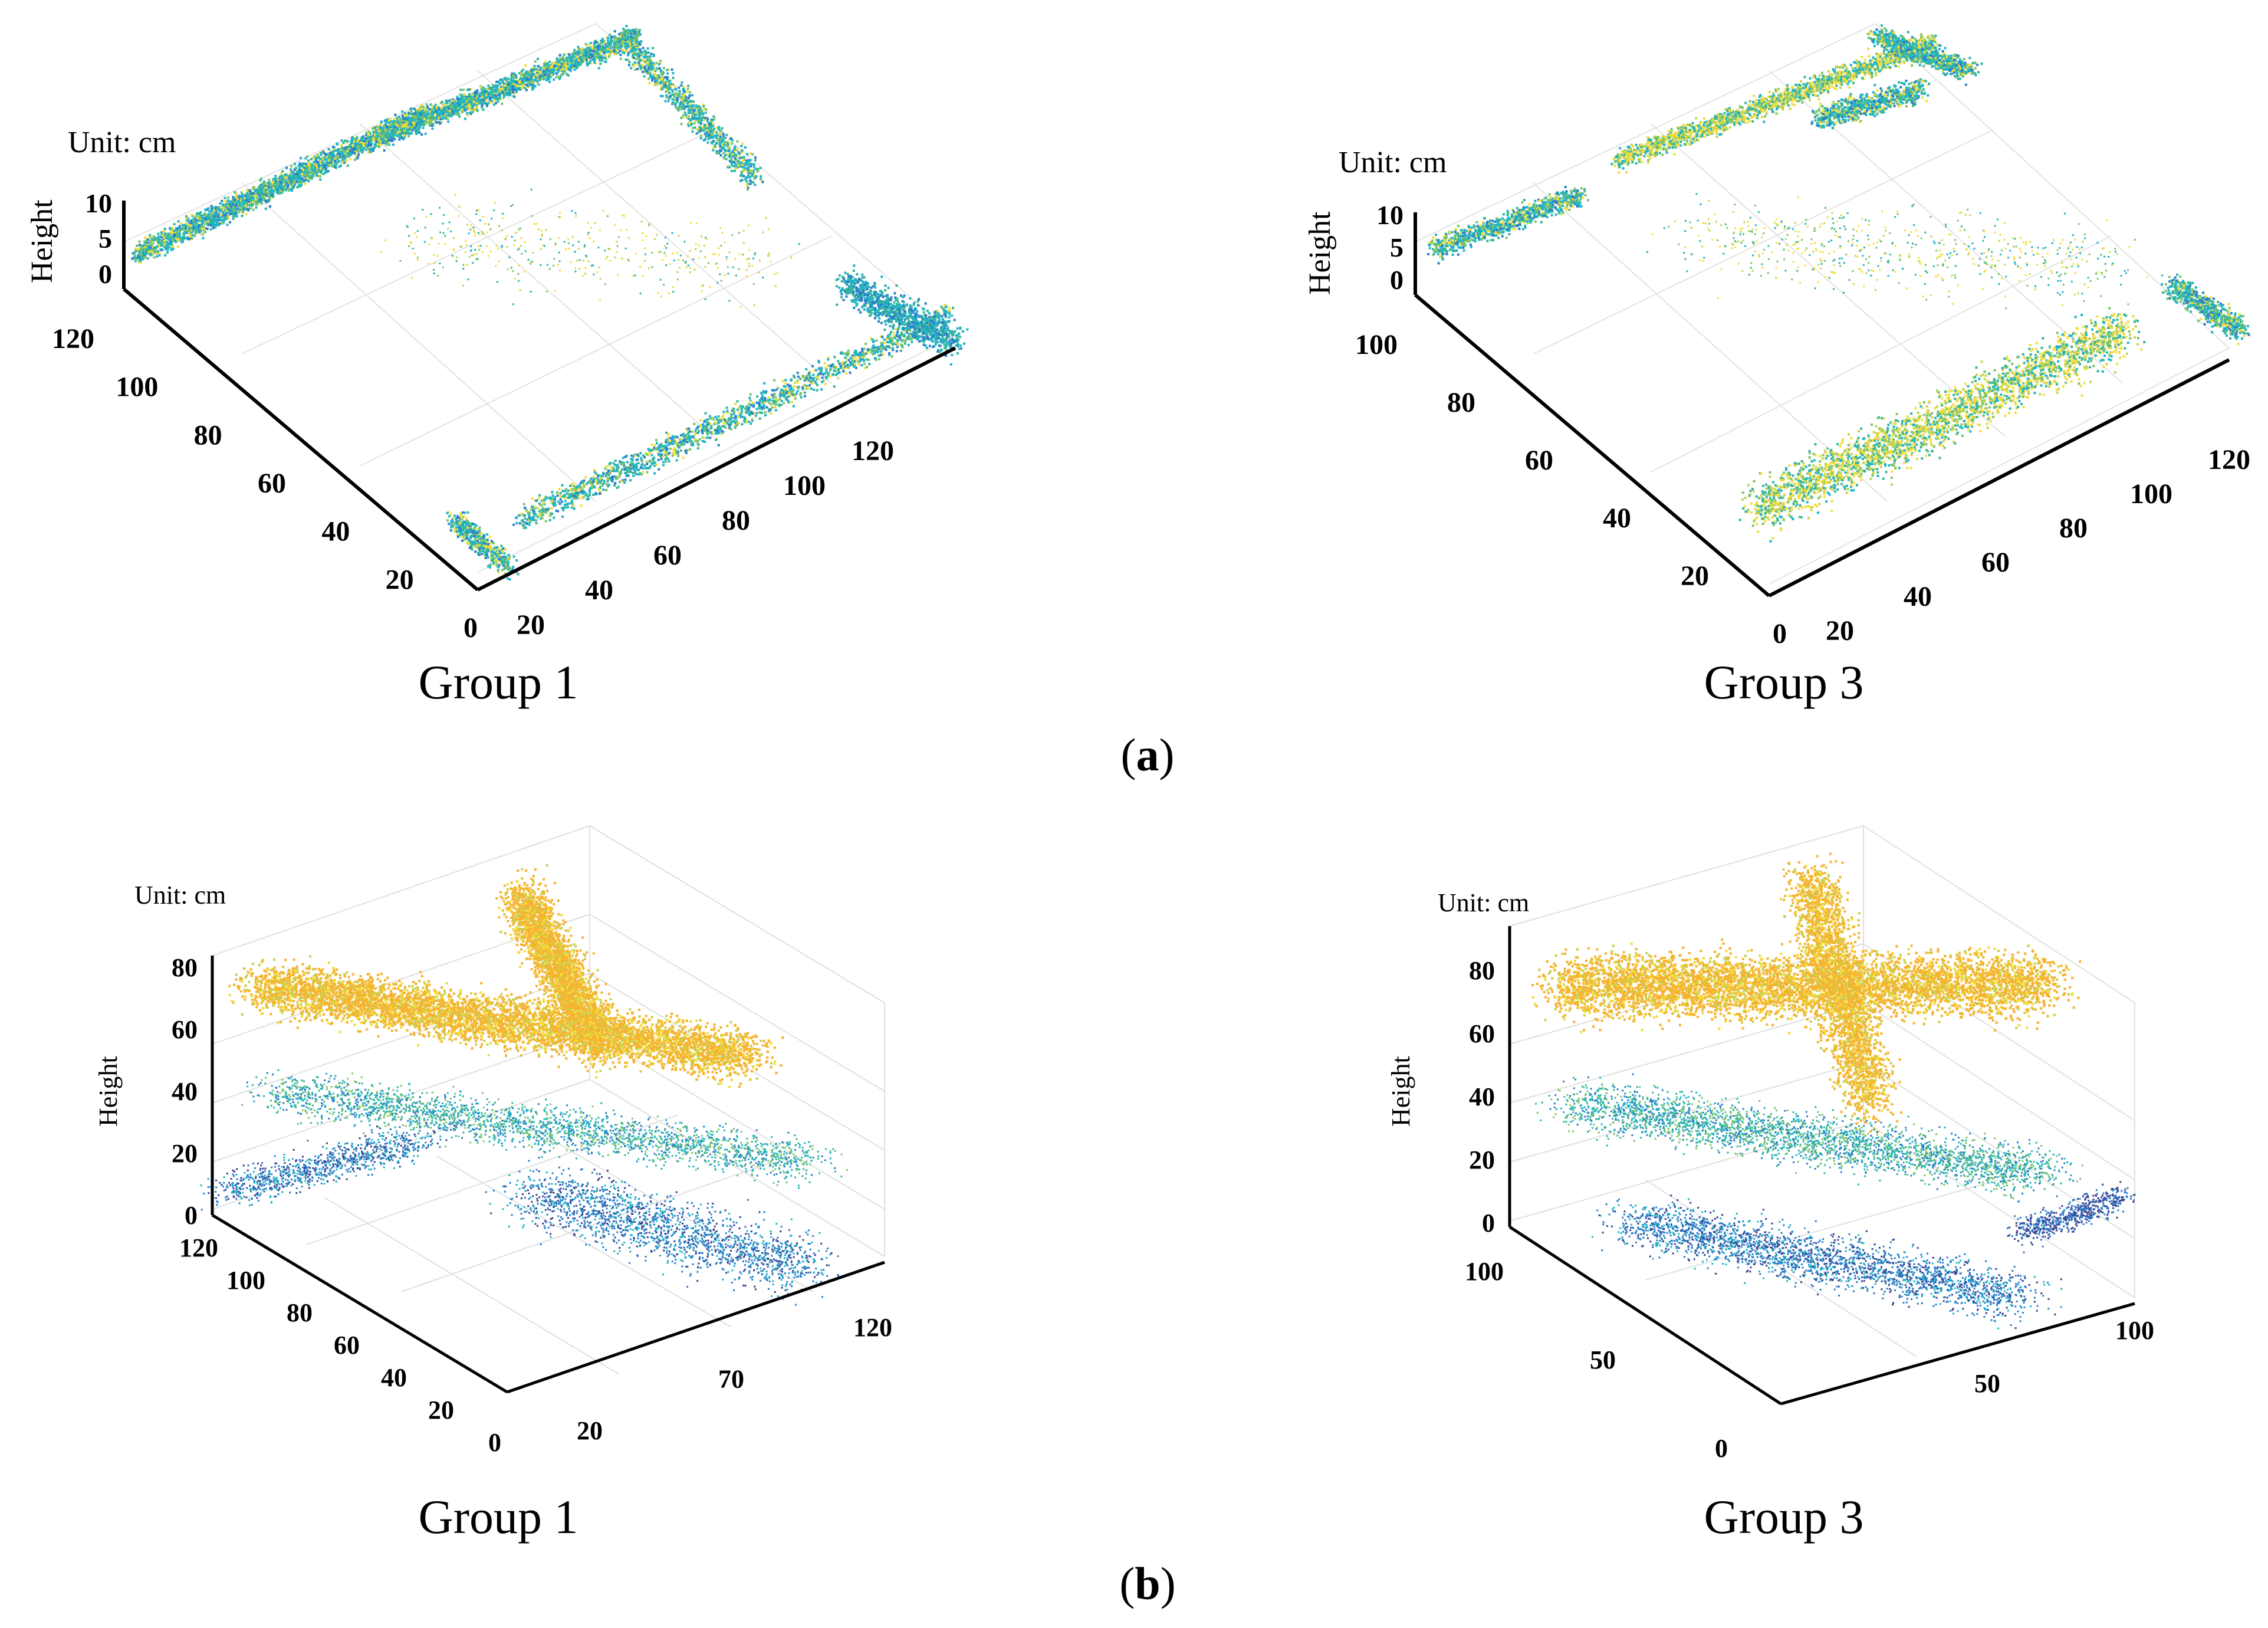  What do you see at coordinates (1571, 489) in the screenshot?
I see `y-ticks: 100 80 60 40 20 0` at bounding box center [1571, 489].